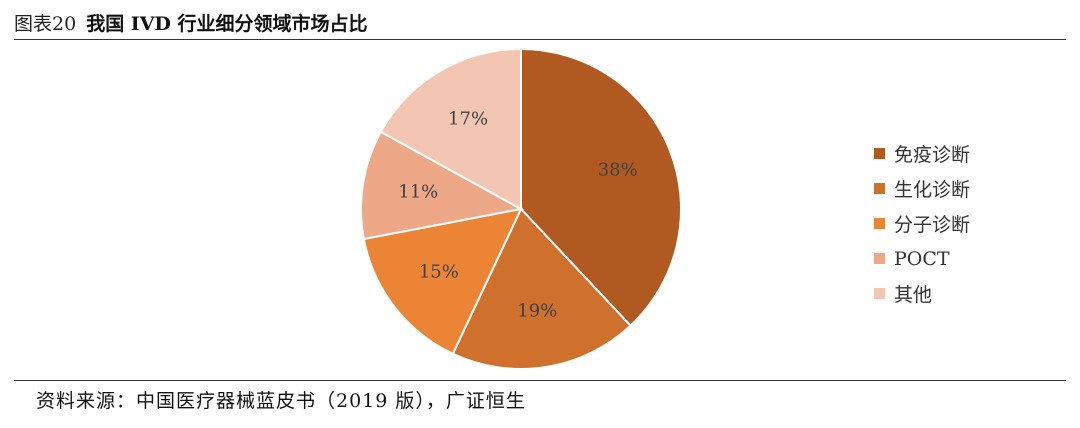 This screenshot has width=1080, height=428. What do you see at coordinates (540, 39) in the screenshot?
I see `top-rule` at bounding box center [540, 39].